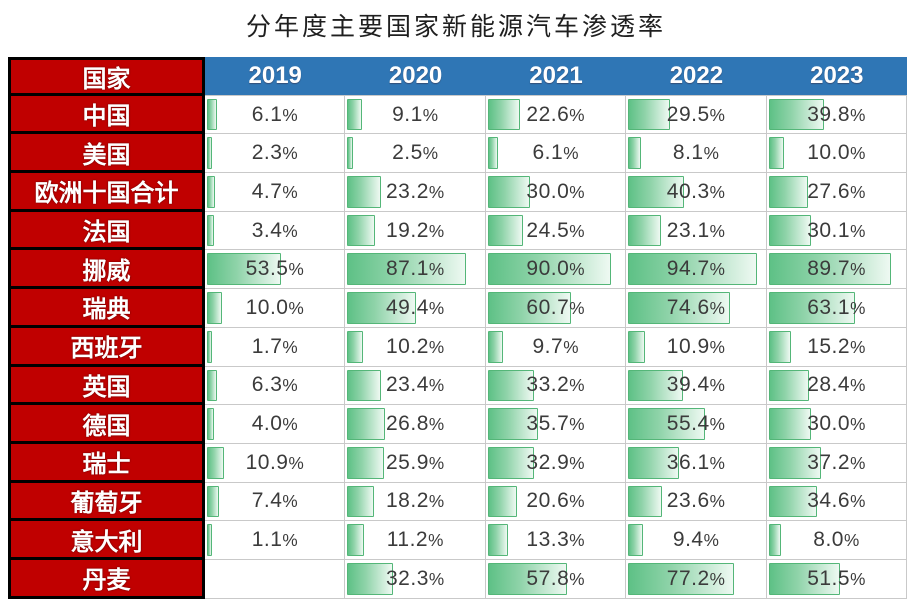 The image size is (912, 606). Describe the element at coordinates (548, 269) in the screenshot. I see `value-number: 90.0` at that location.